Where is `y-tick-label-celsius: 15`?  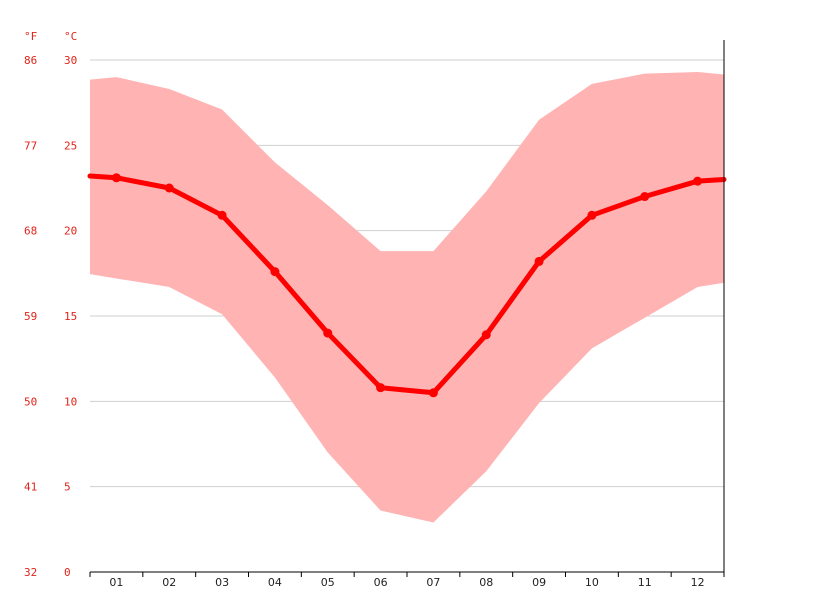 y-tick-label-celsius: 15 is located at coordinates (70, 316).